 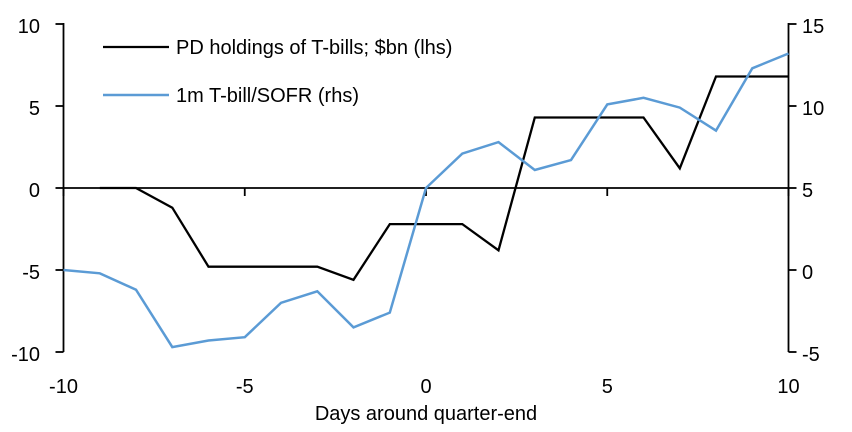 I want to click on right-axis-tick-label: -5, so click(x=811, y=355).